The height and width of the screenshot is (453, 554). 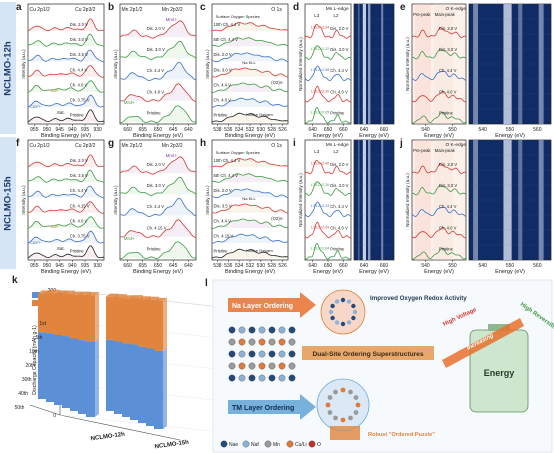 I want to click on ylabel-e: Normalized Intensity (a.u.), so click(x=407, y=64).